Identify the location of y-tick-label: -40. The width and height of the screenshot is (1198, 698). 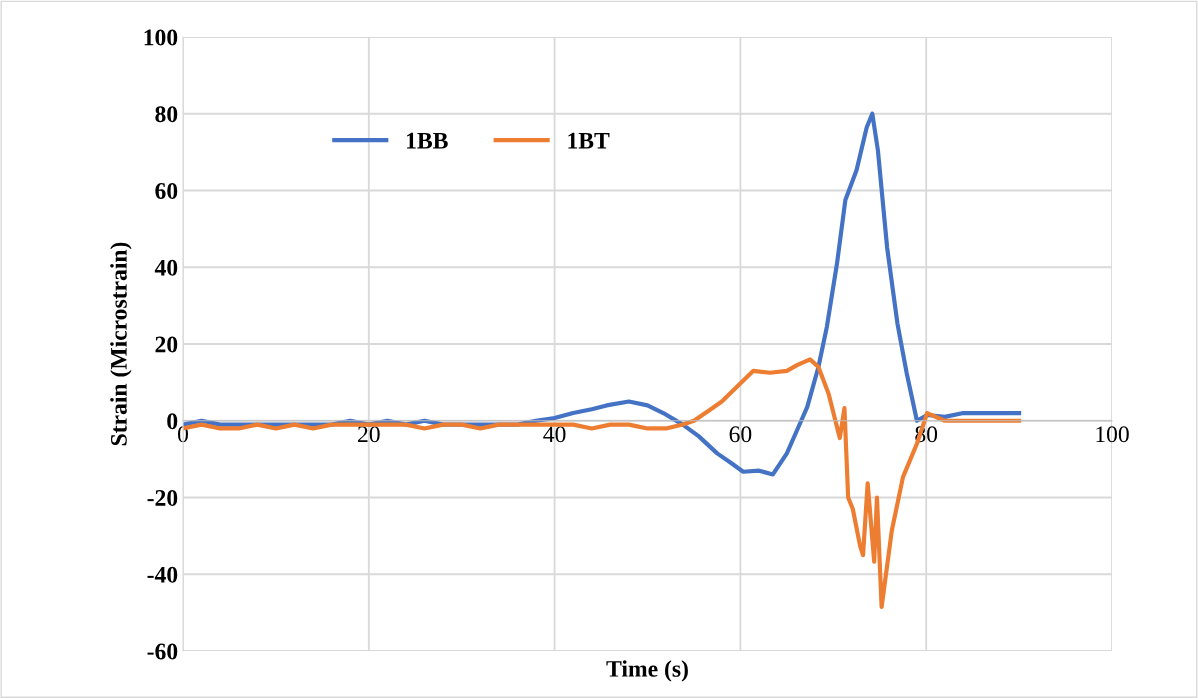
(162, 574).